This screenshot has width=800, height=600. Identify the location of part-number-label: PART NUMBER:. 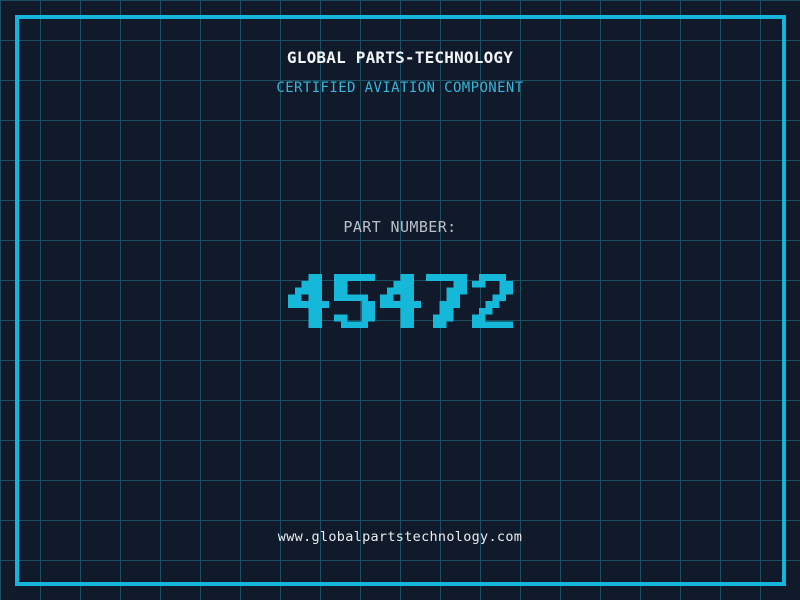
(400, 227).